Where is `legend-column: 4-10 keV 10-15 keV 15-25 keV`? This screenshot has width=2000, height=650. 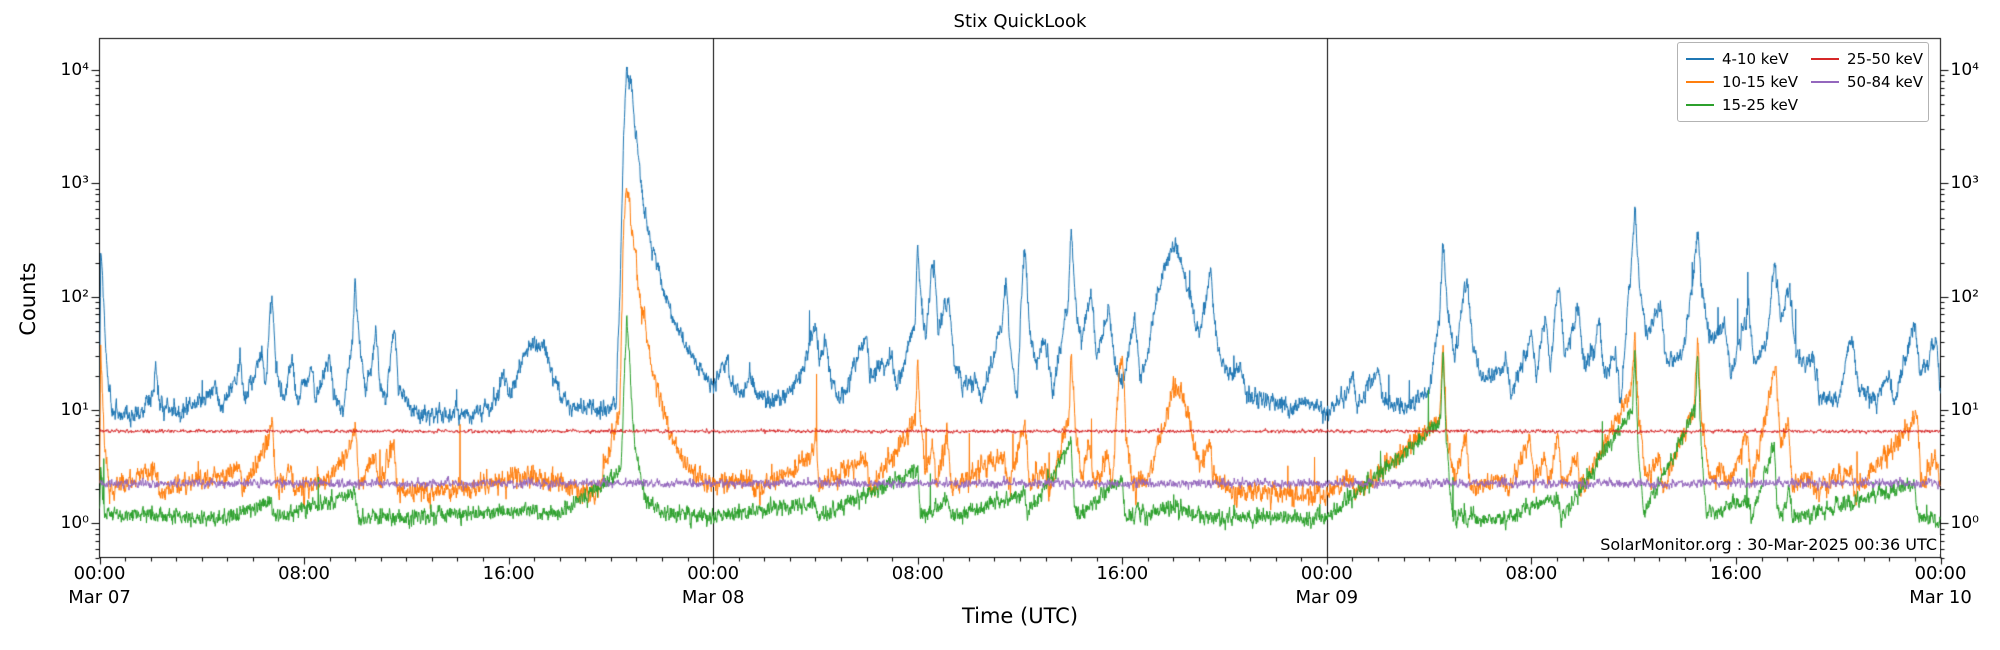
legend-column: 4-10 keV 10-15 keV 15-25 keV is located at coordinates (1742, 82).